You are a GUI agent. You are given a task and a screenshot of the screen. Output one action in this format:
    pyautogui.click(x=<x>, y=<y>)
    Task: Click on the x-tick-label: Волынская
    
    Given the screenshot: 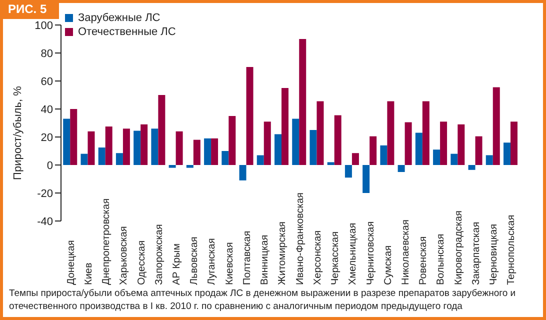 What is the action you would take?
    pyautogui.click(x=441, y=259)
    